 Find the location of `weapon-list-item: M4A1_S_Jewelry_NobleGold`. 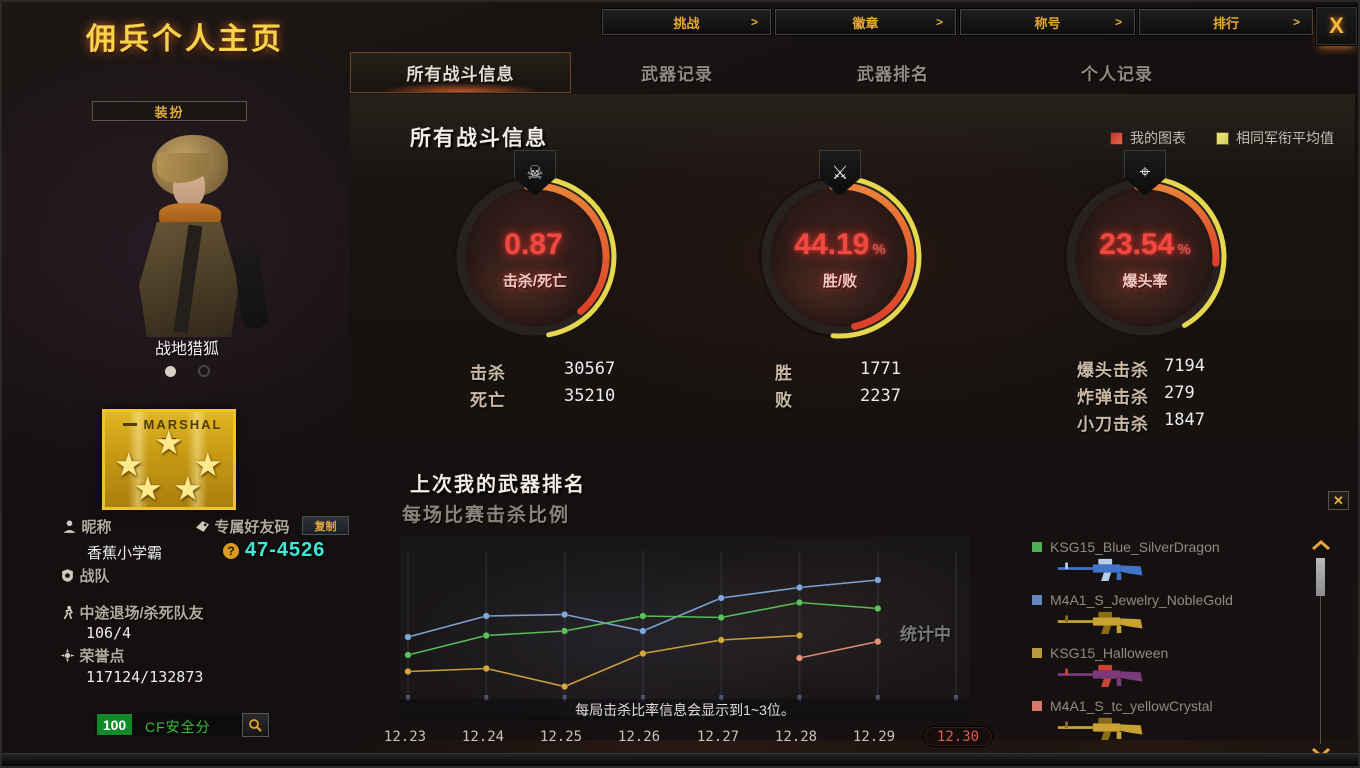

weapon-list-item: M4A1_S_Jewelry_NobleGold is located at coordinates (1132, 600).